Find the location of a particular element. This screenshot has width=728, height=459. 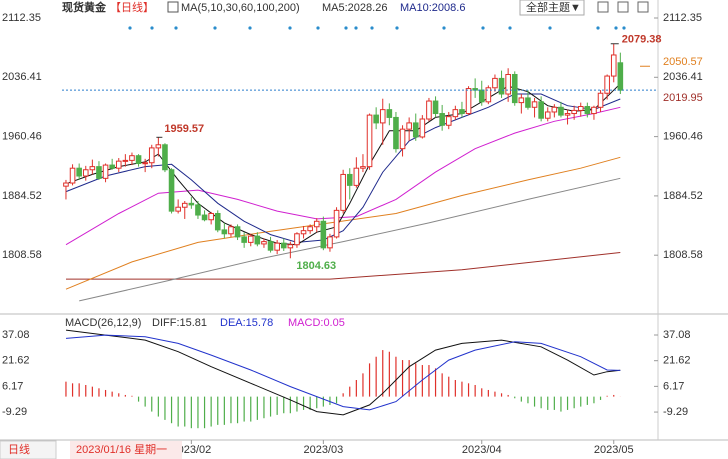

price-marker-label: 2050.57 is located at coordinates (683, 62).